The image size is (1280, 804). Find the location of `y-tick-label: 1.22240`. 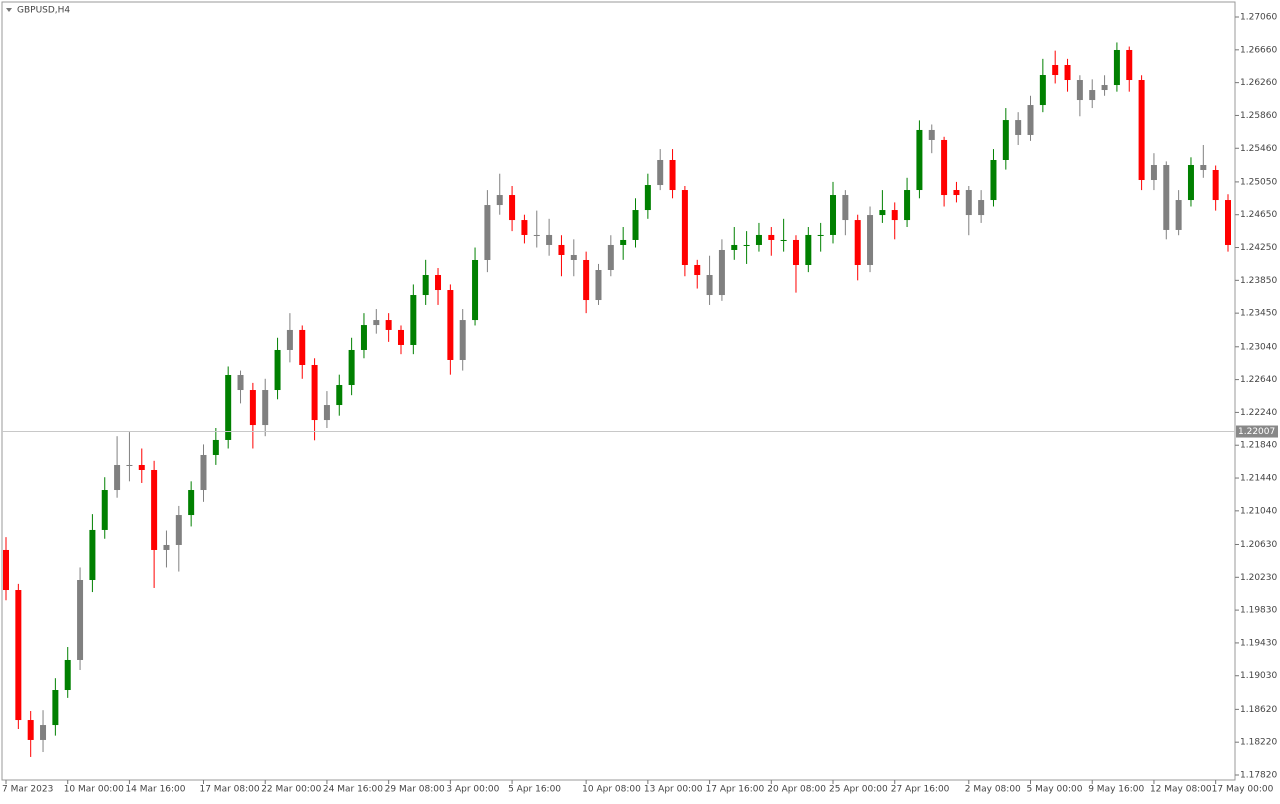

y-tick-label: 1.22240 is located at coordinates (1258, 413).